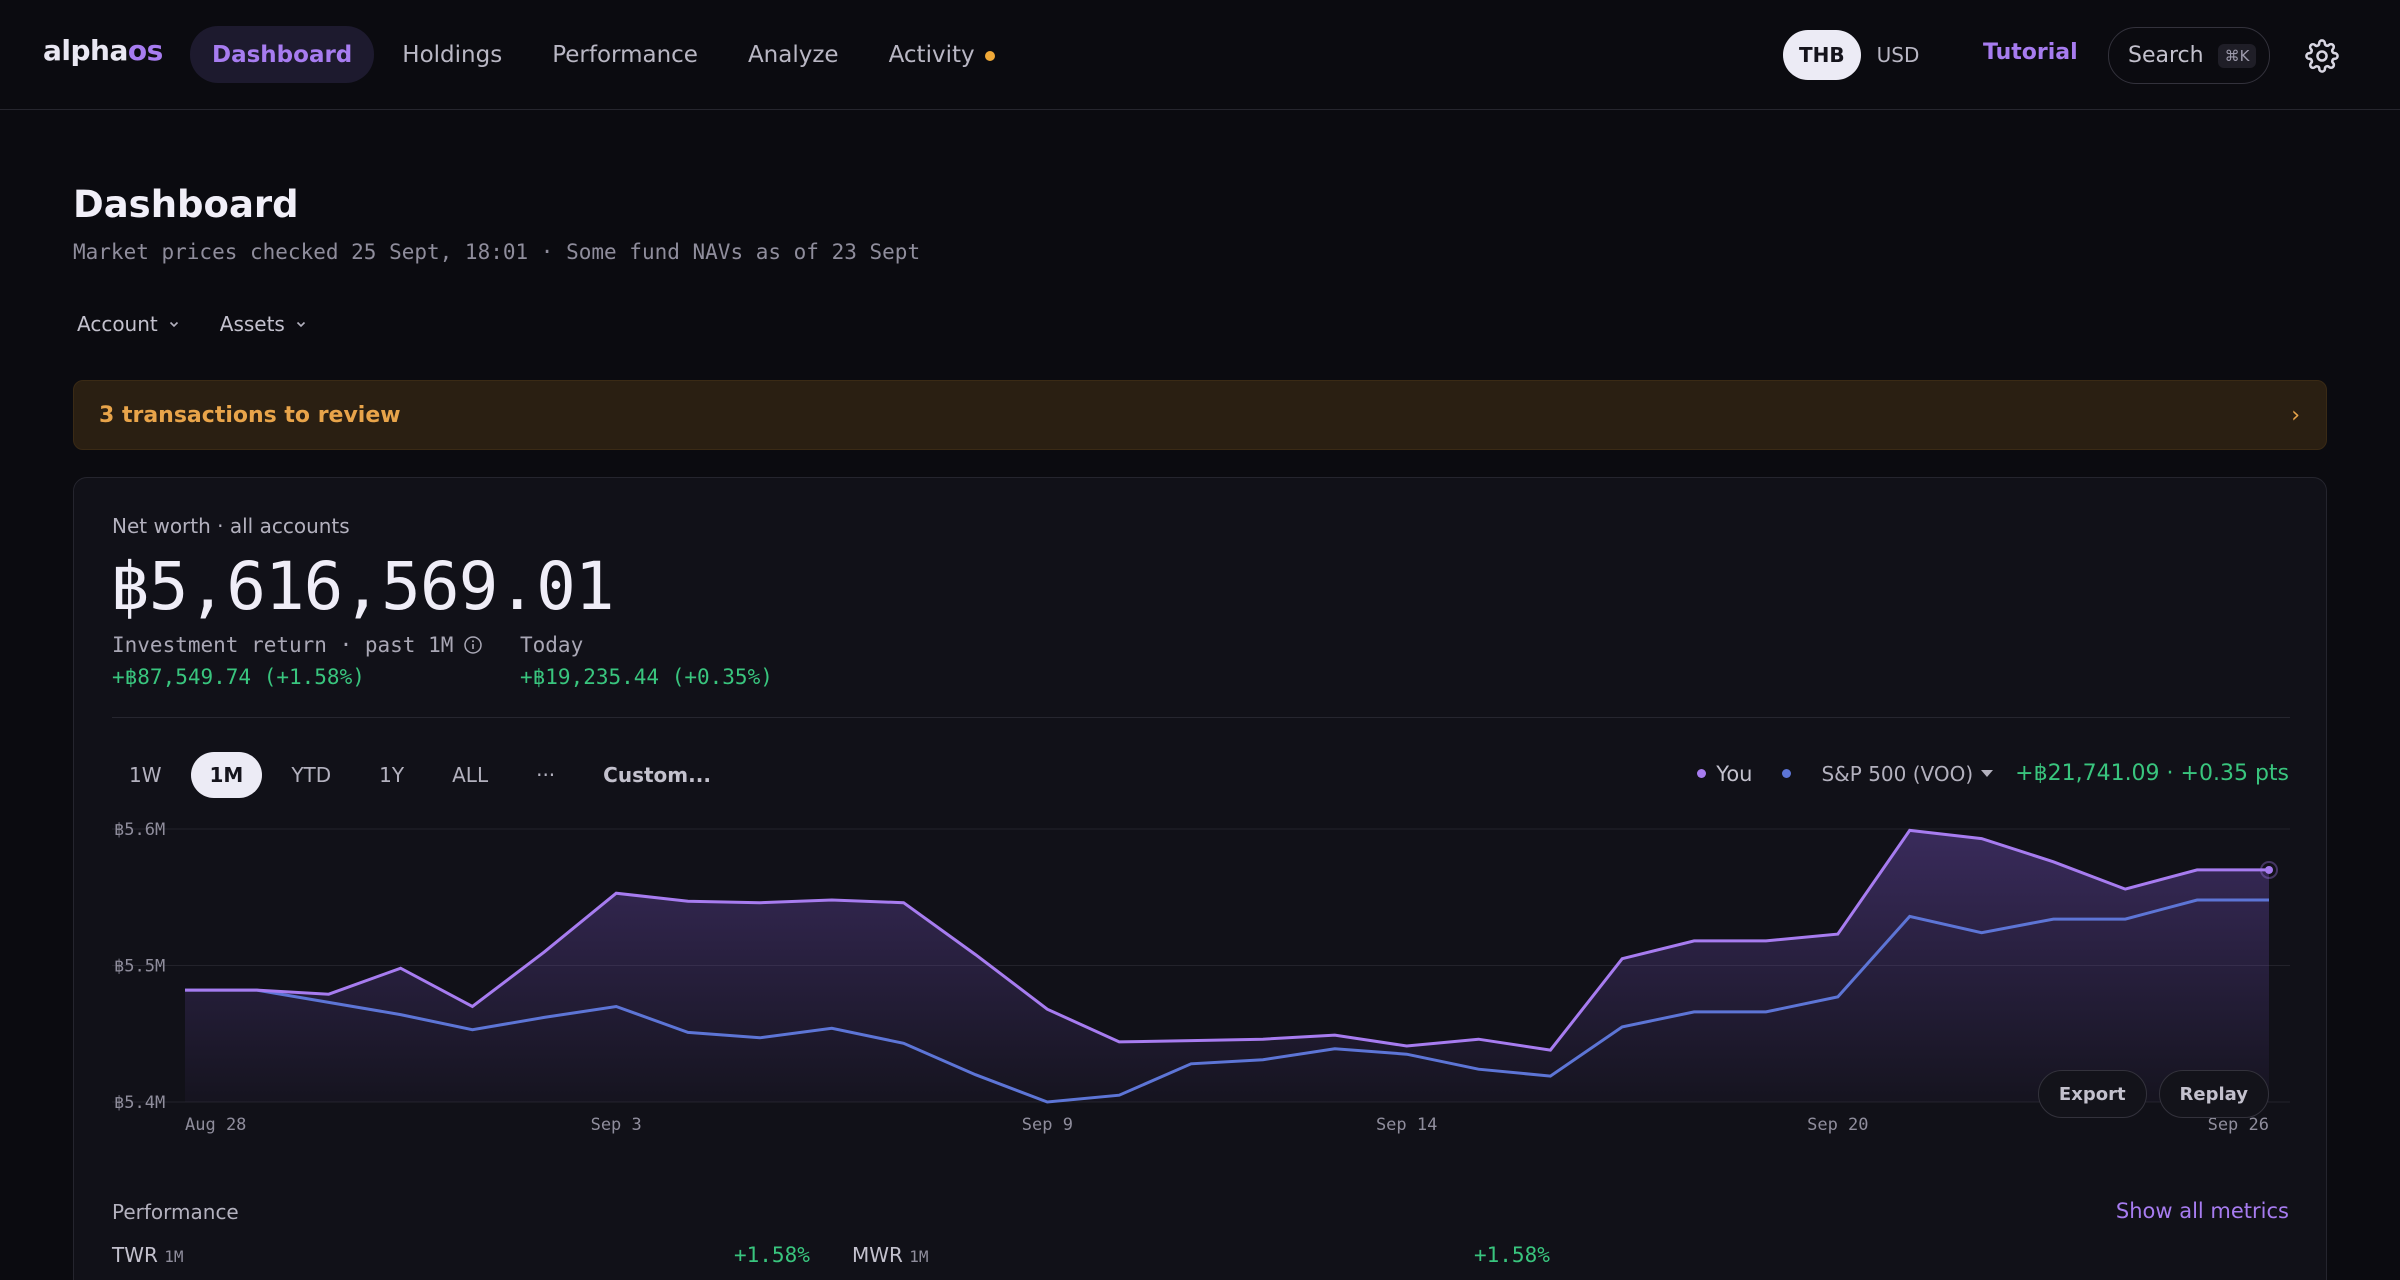 The height and width of the screenshot is (1280, 2400). What do you see at coordinates (473, 645) in the screenshot?
I see `info-icon` at bounding box center [473, 645].